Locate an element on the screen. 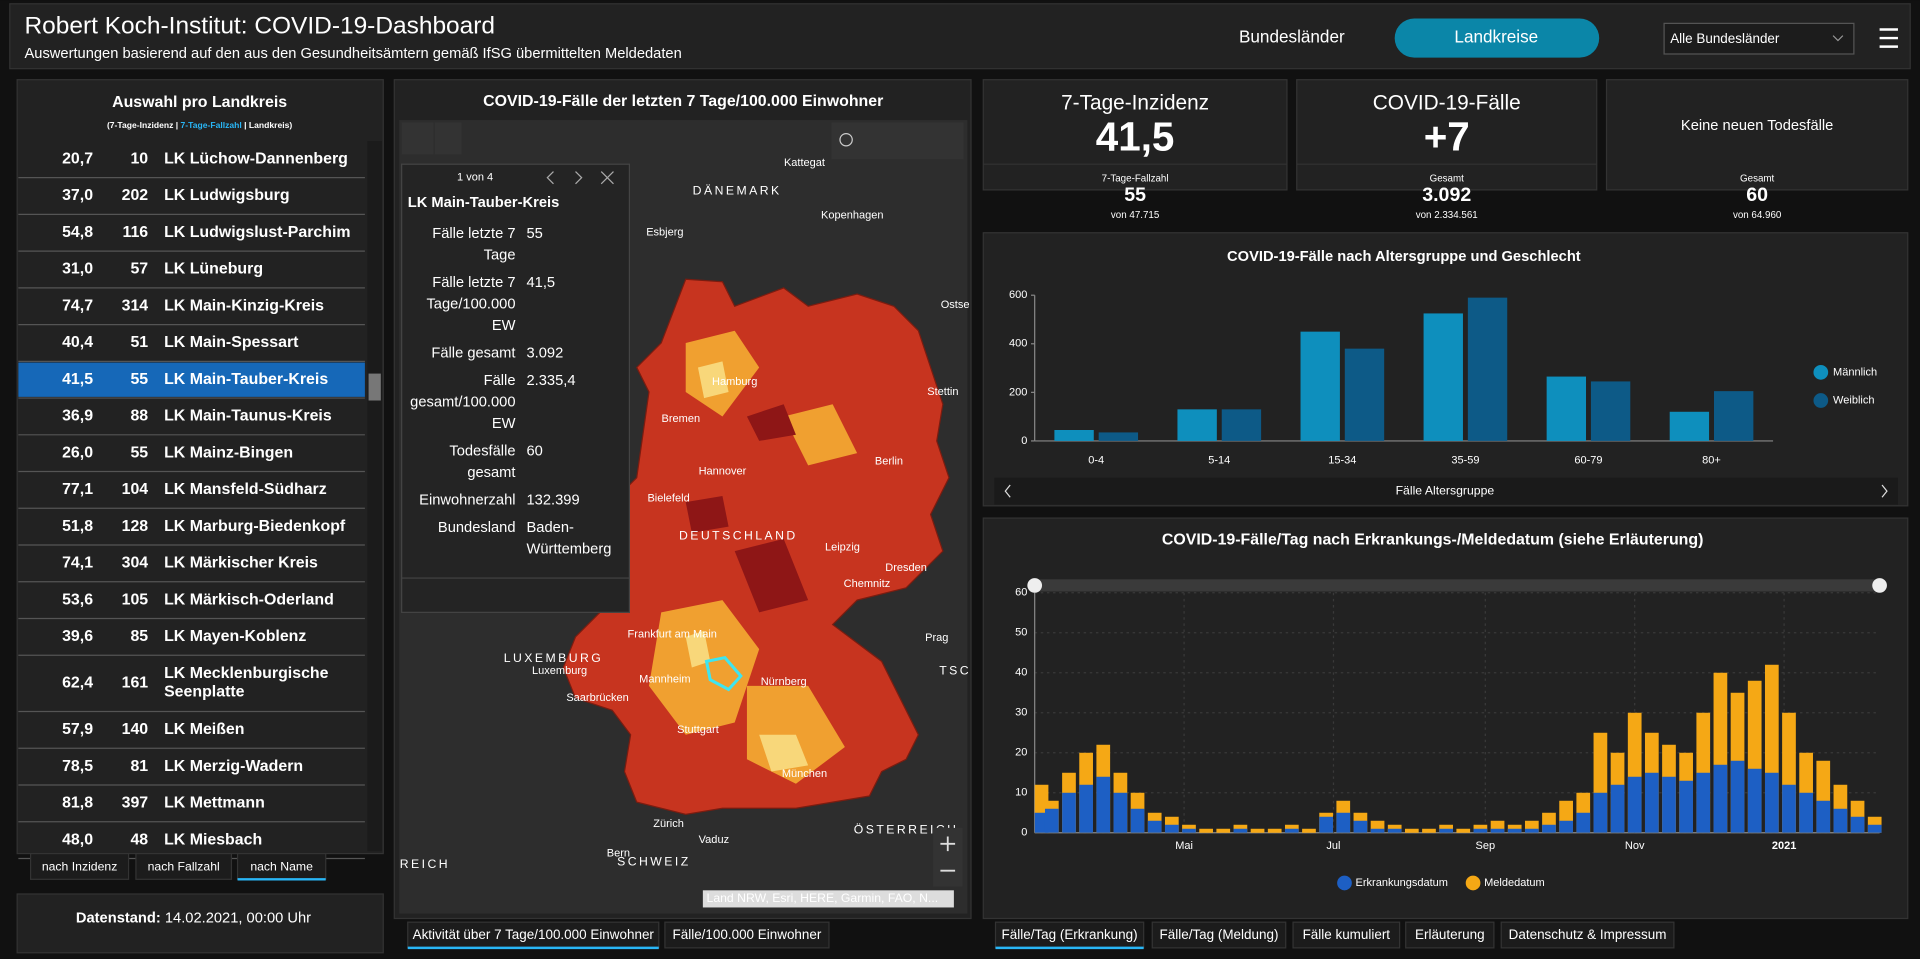 This screenshot has height=959, width=1920. map-label: Hannover is located at coordinates (723, 471).